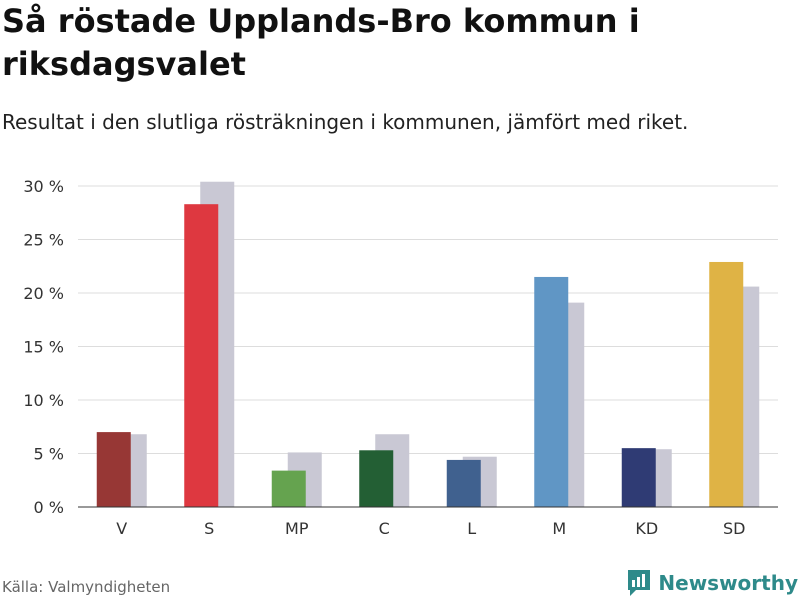  What do you see at coordinates (43, 240) in the screenshot?
I see `y-tick-label: 25 %` at bounding box center [43, 240].